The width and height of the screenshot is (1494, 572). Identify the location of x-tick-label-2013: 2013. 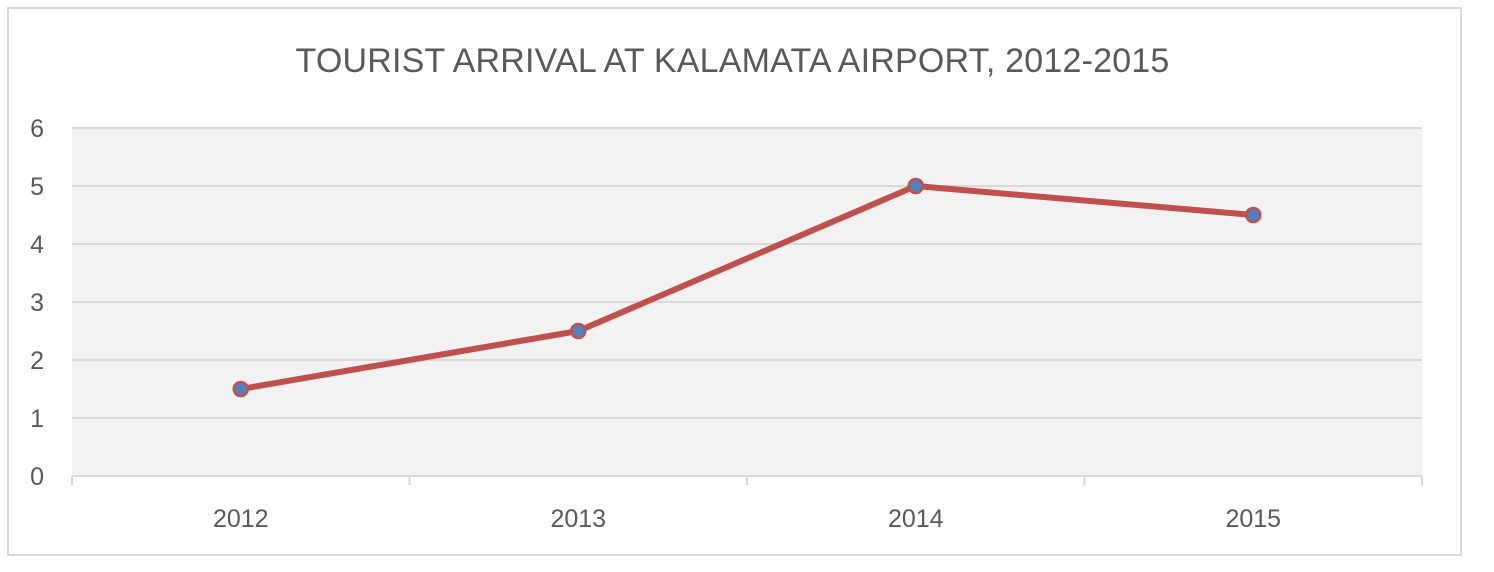
(578, 519).